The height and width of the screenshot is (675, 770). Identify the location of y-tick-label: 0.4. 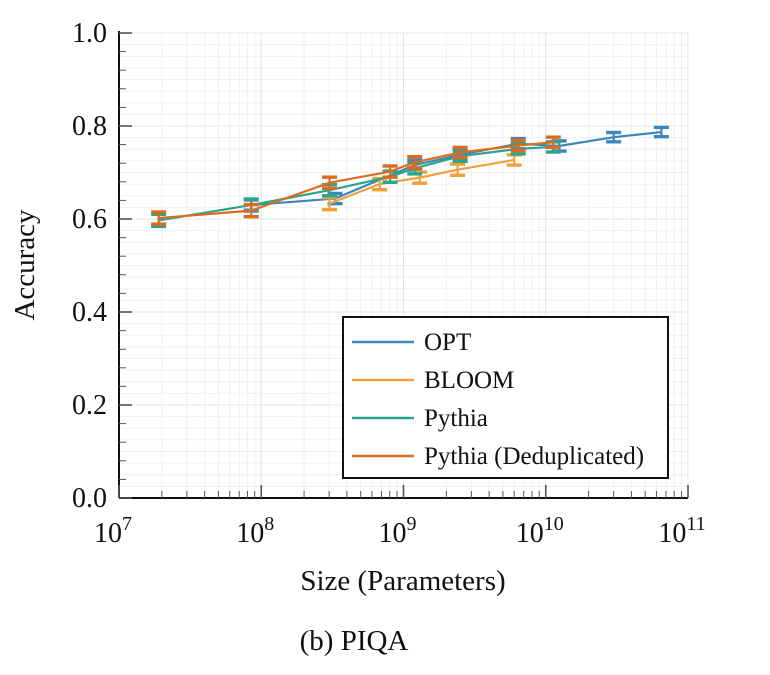
(89, 312).